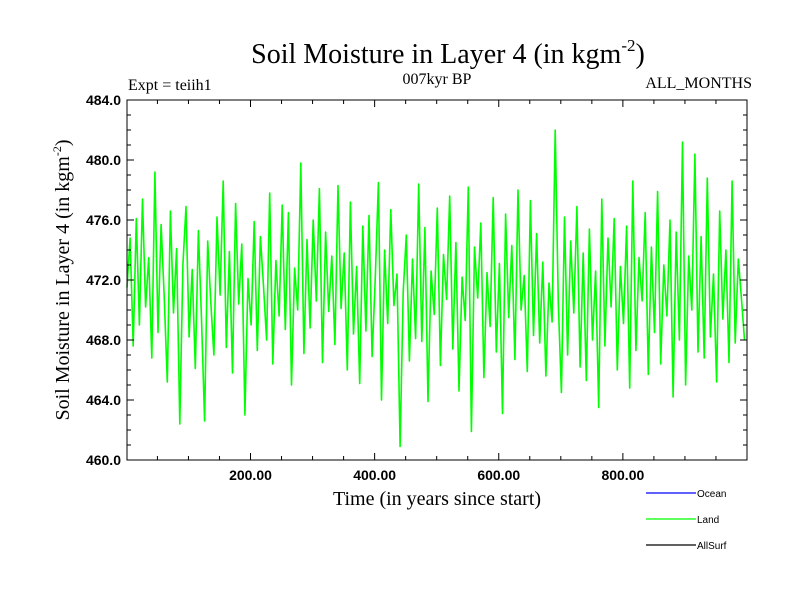 The width and height of the screenshot is (800, 600). I want to click on chart-title: Soil Moisture in Layer 4 (in kgm-2), so click(448, 53).